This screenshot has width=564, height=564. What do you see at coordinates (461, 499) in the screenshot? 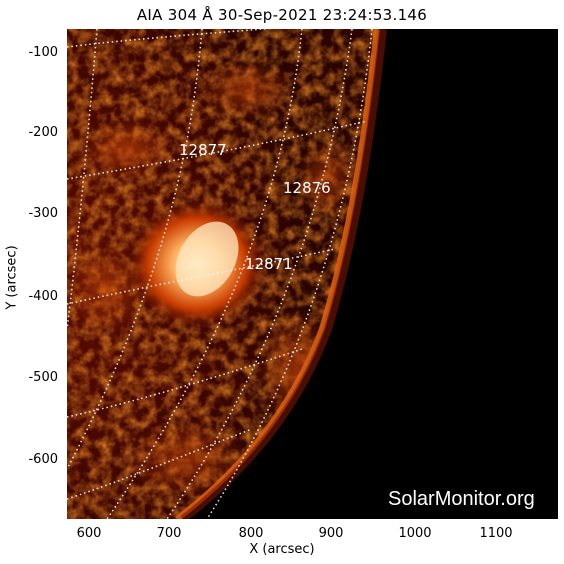
I see `credit-watermark: SolarMonitor.org` at bounding box center [461, 499].